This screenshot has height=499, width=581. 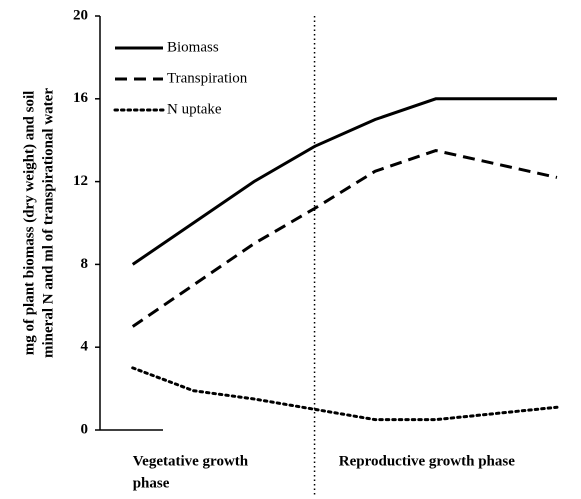 What do you see at coordinates (80, 15) in the screenshot?
I see `y-tick-label: 20` at bounding box center [80, 15].